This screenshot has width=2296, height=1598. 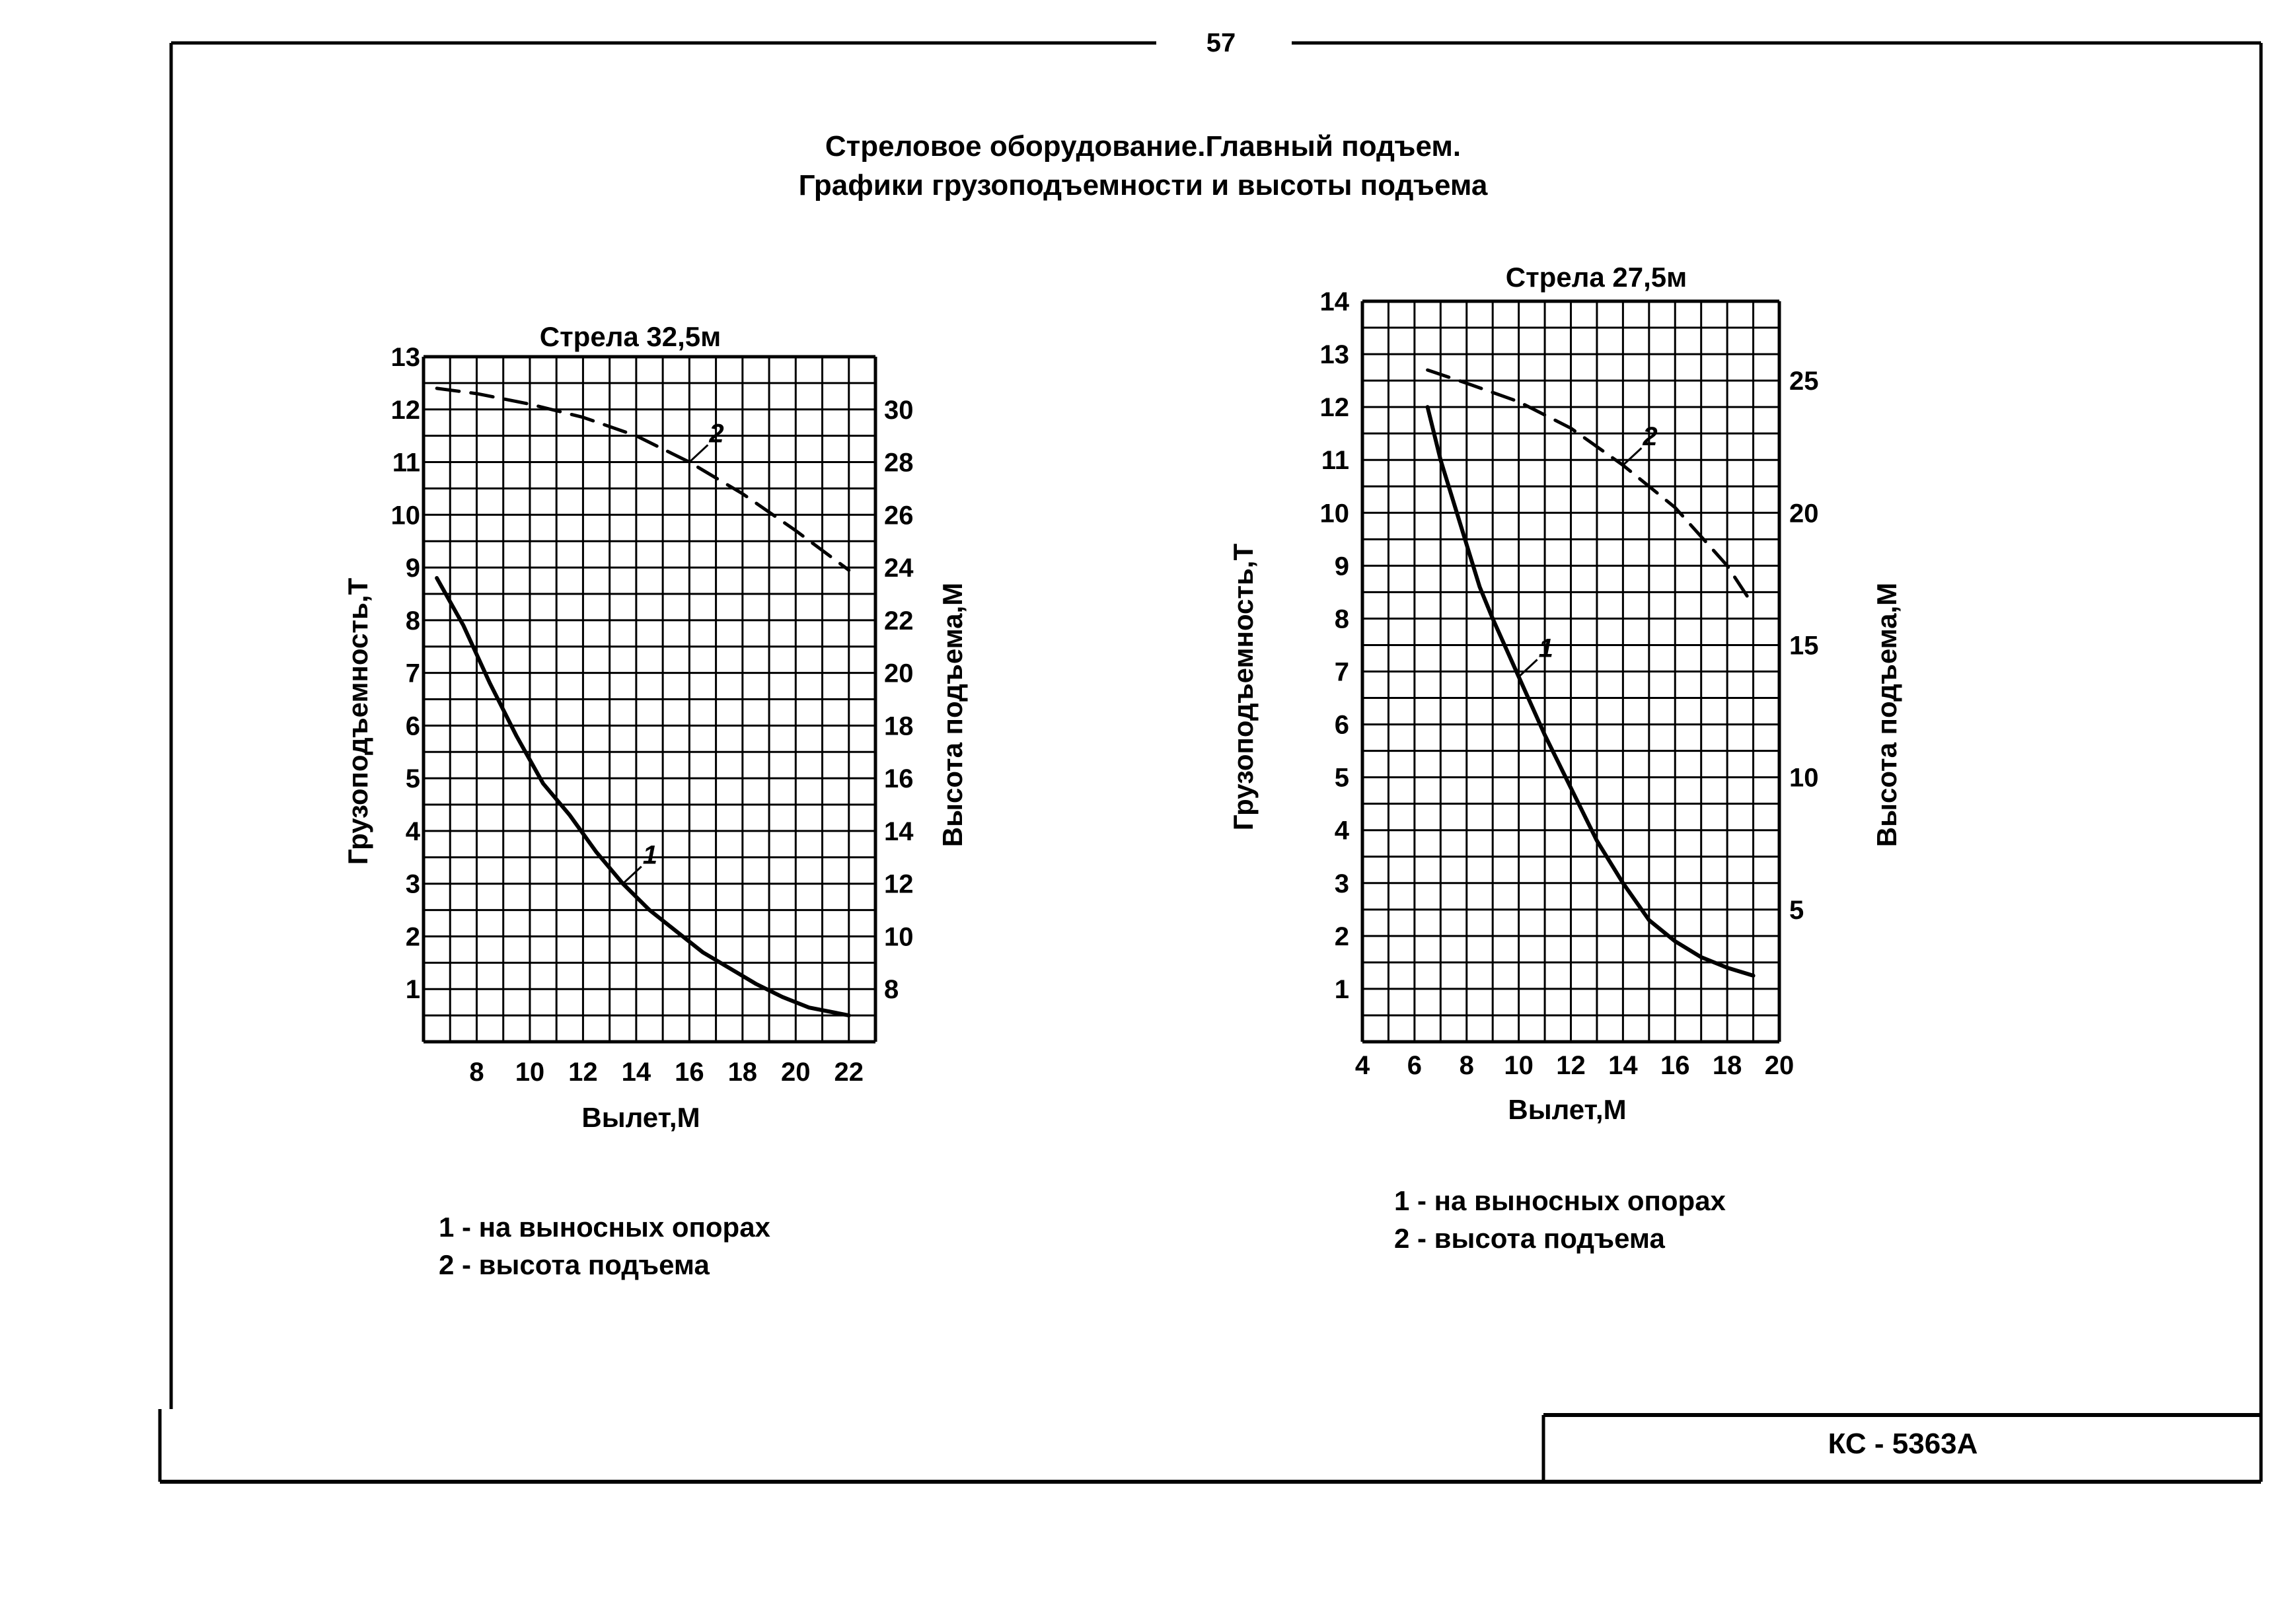 I want to click on y2-tick-label: 30, so click(x=899, y=410).